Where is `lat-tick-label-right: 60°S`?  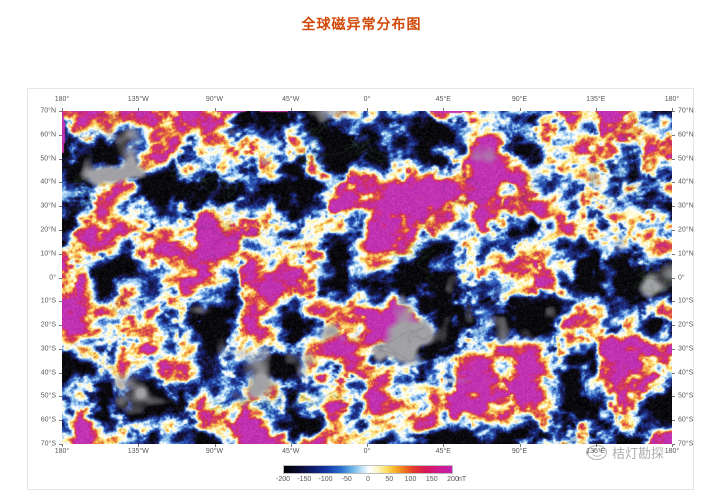
lat-tick-label-right: 60°S is located at coordinates (686, 420).